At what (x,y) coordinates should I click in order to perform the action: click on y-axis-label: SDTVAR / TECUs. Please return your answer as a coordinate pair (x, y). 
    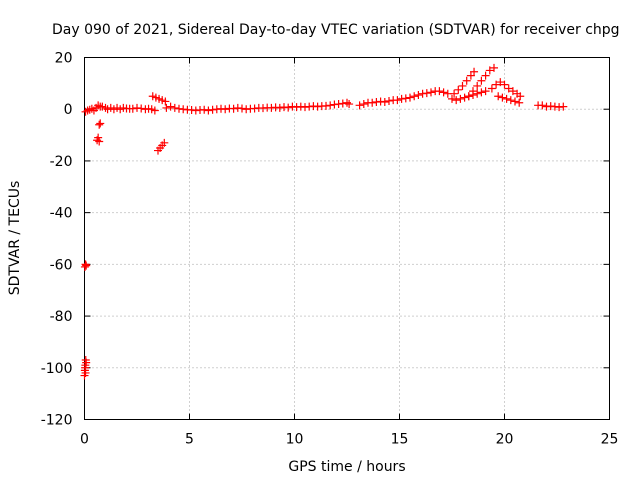
    Looking at the image, I should click on (15, 238).